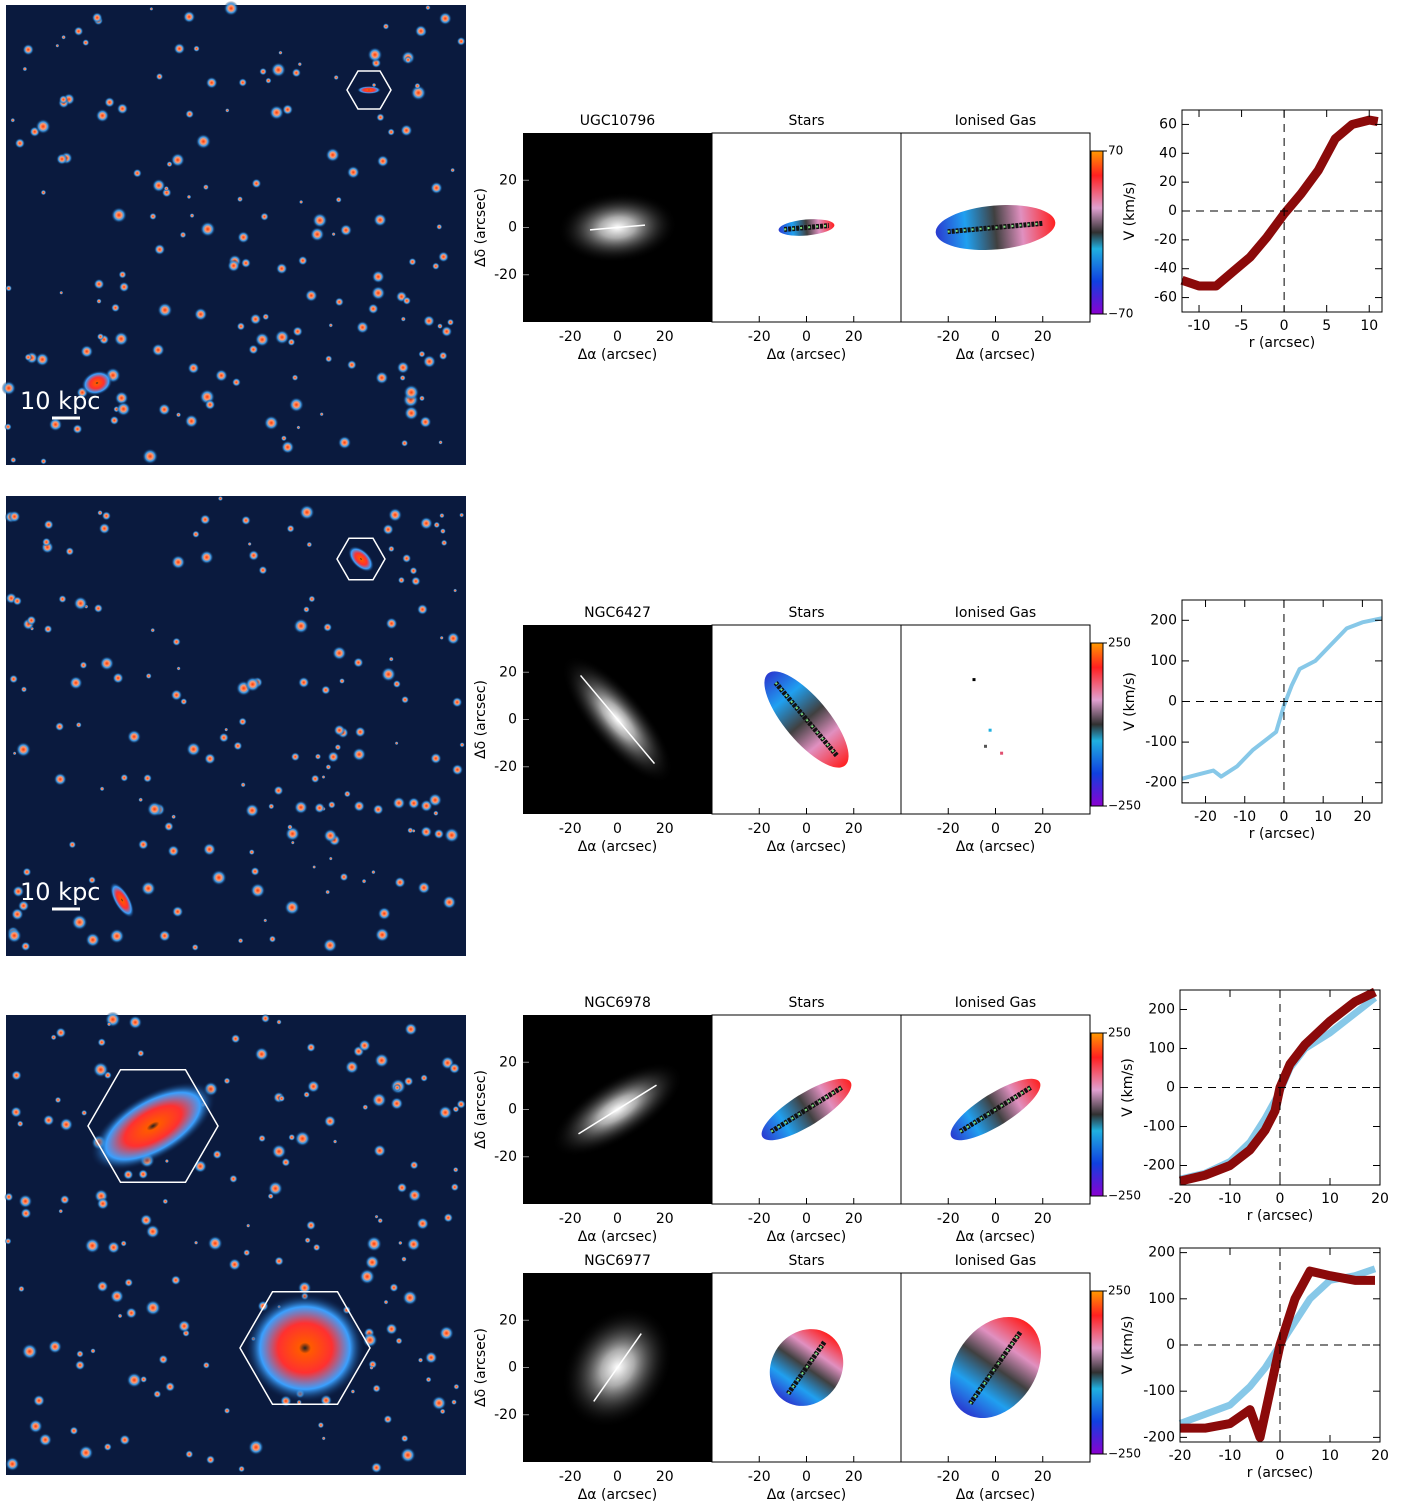 The image size is (1403, 1505). Describe the element at coordinates (1118, 232) in the screenshot. I see `colorbar-labels: 70 −70` at that location.